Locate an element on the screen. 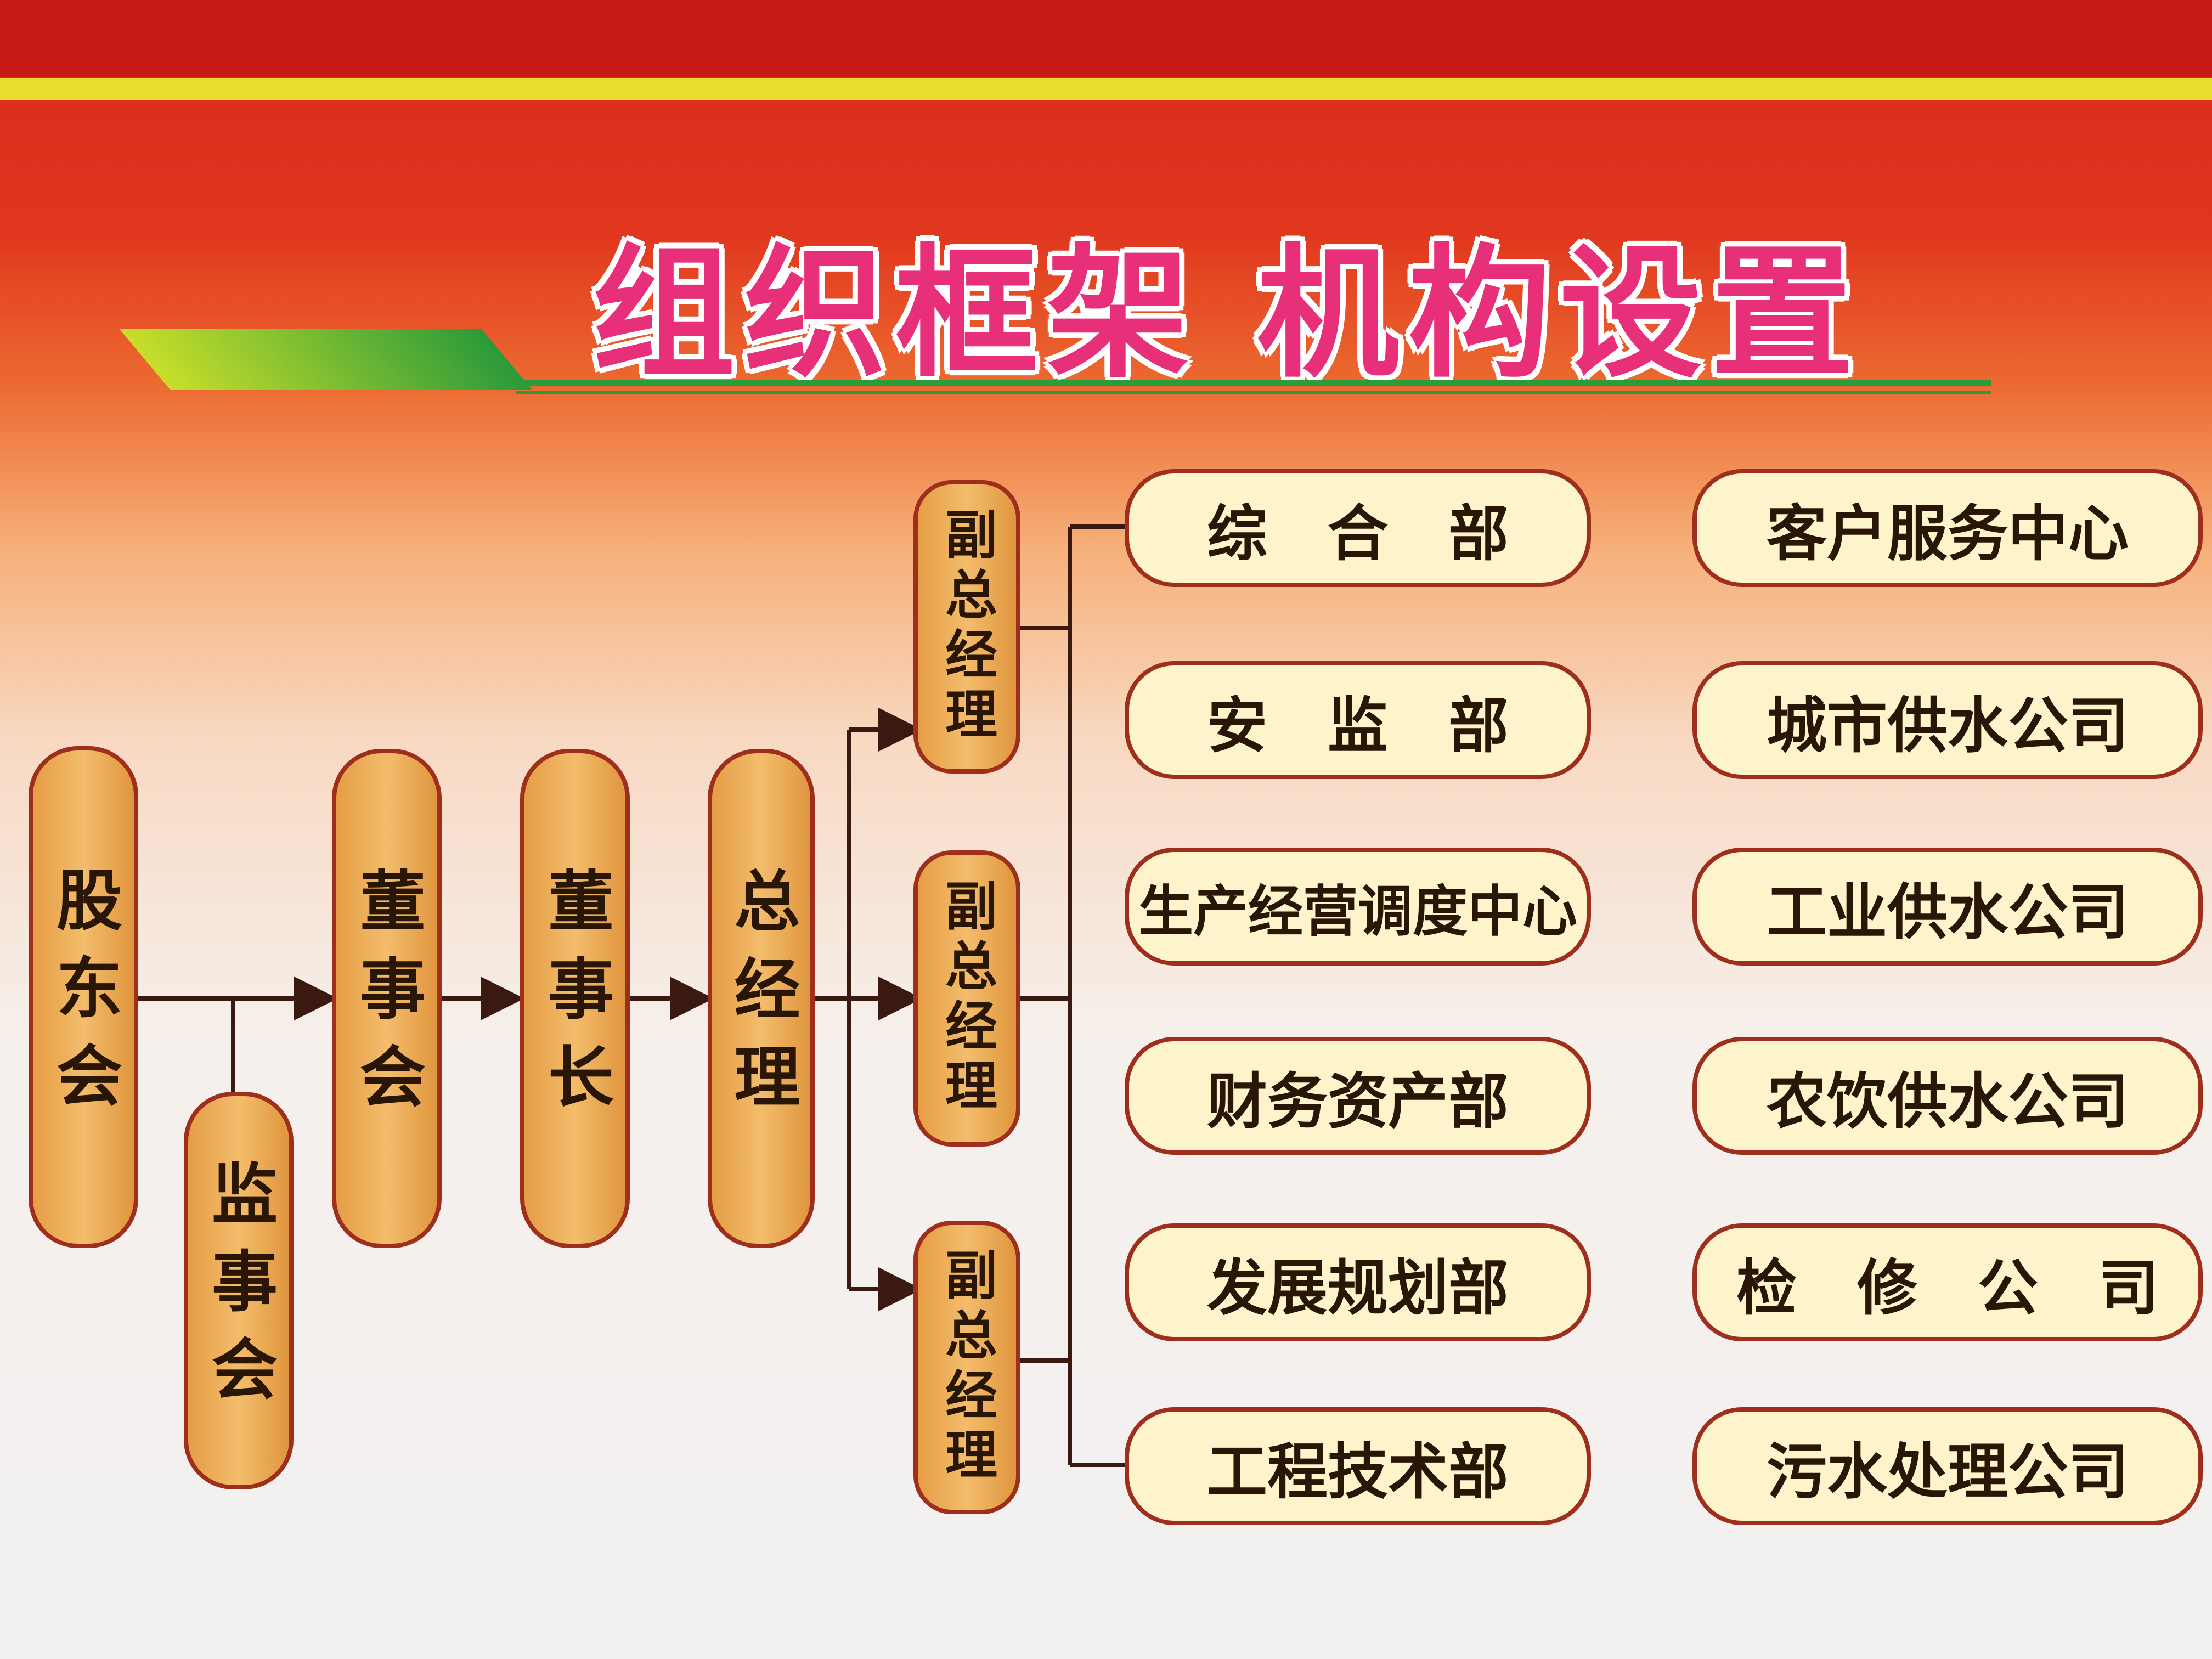 The height and width of the screenshot is (1659, 2212). sub-customer-service: 客户服务中心 is located at coordinates (1947, 528).